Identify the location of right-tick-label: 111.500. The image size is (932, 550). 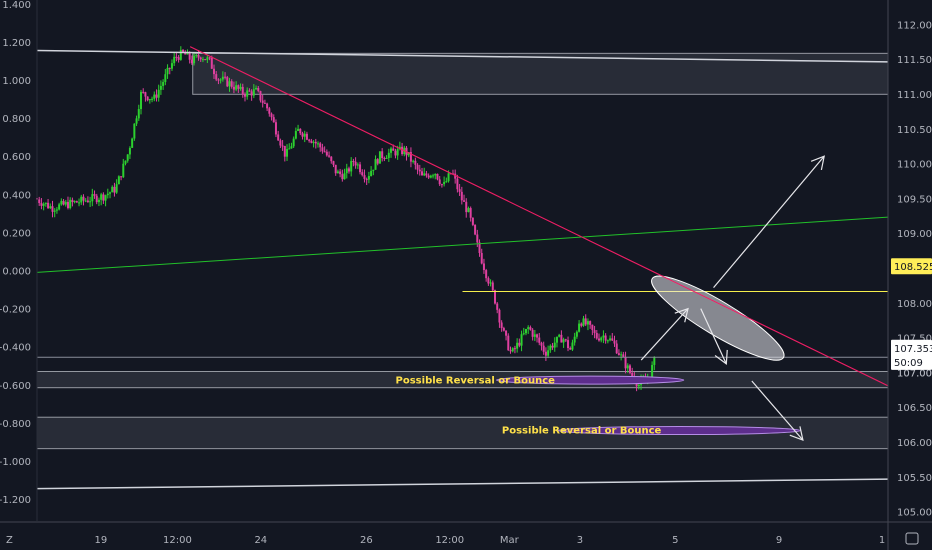
(914, 60).